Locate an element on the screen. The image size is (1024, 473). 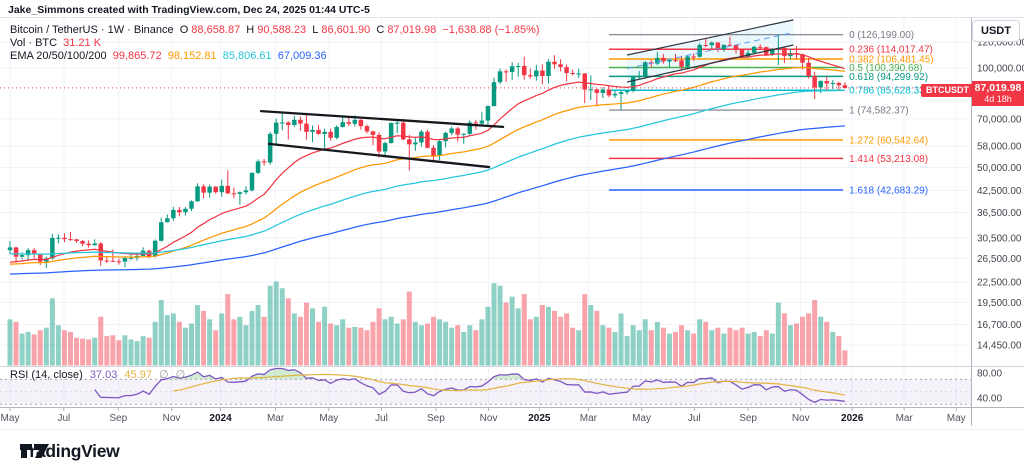
volume-label: Vol · BTC is located at coordinates (34, 43).